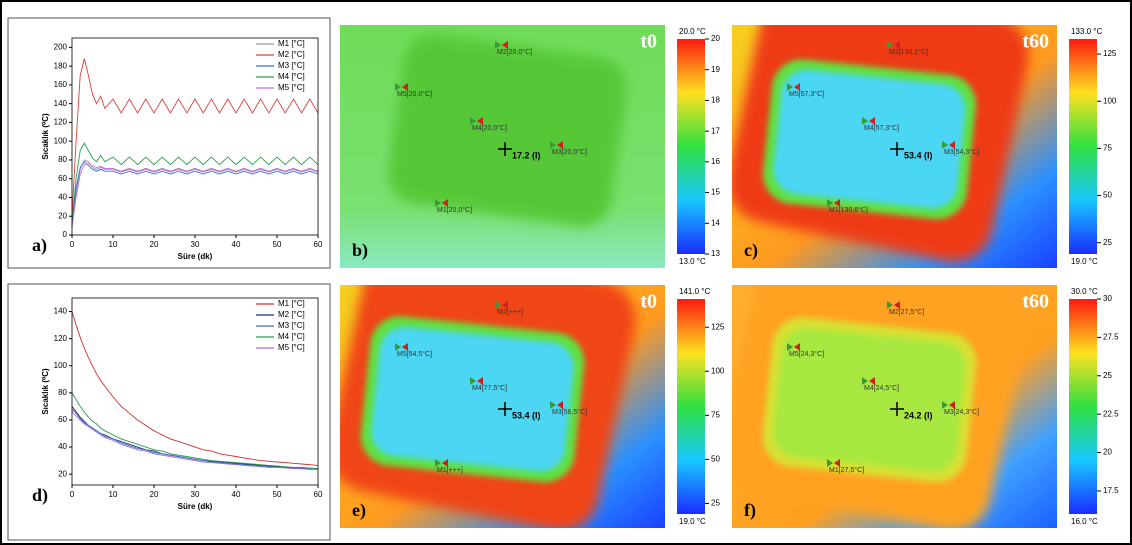  I want to click on colorbar-tick-label: 100, so click(718, 370).